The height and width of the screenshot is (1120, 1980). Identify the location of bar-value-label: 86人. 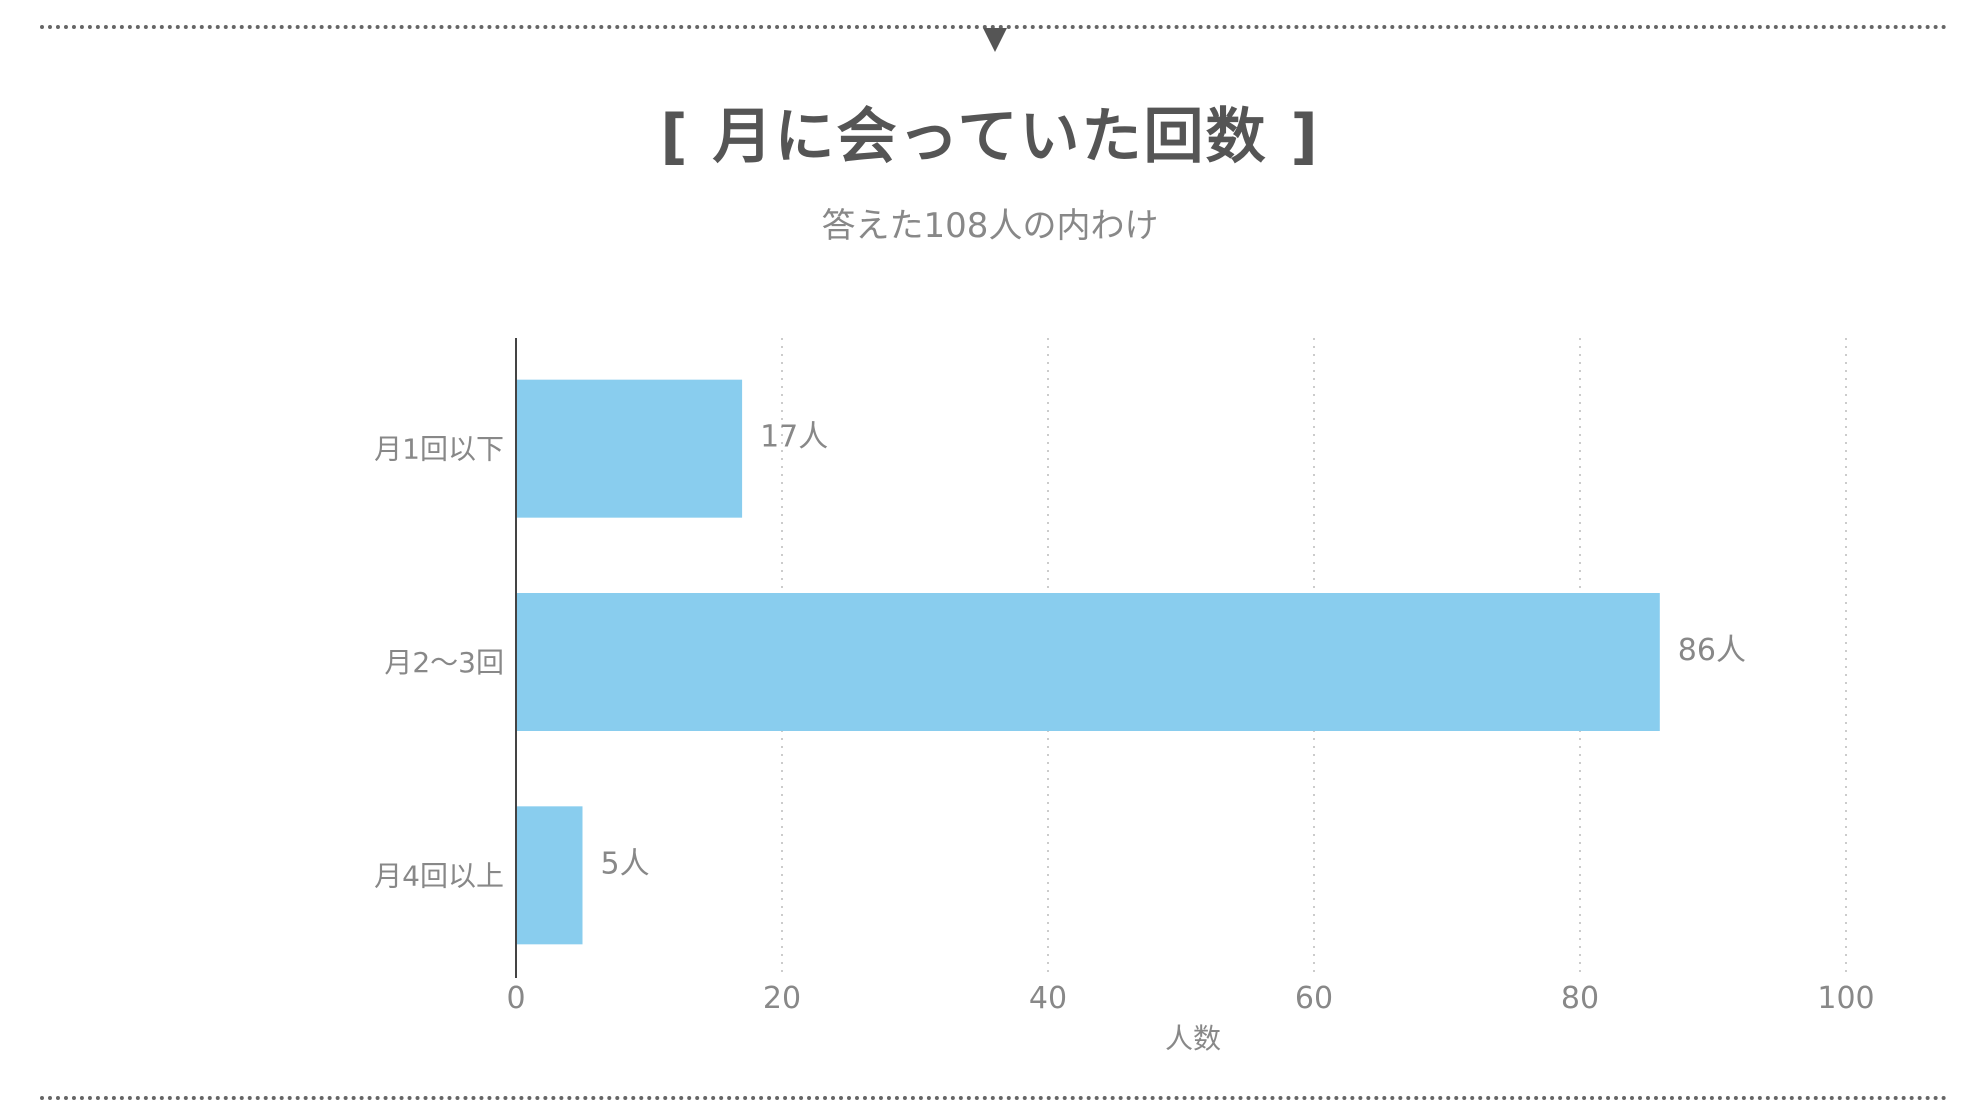
(1712, 650).